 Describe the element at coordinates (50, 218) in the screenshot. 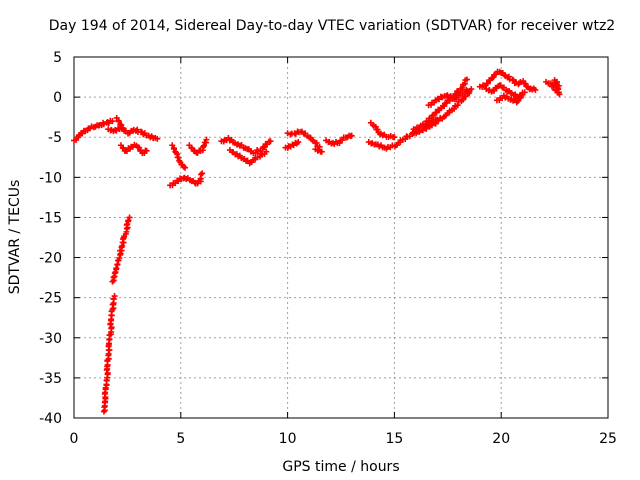

I see `y-tick-label: -15` at that location.